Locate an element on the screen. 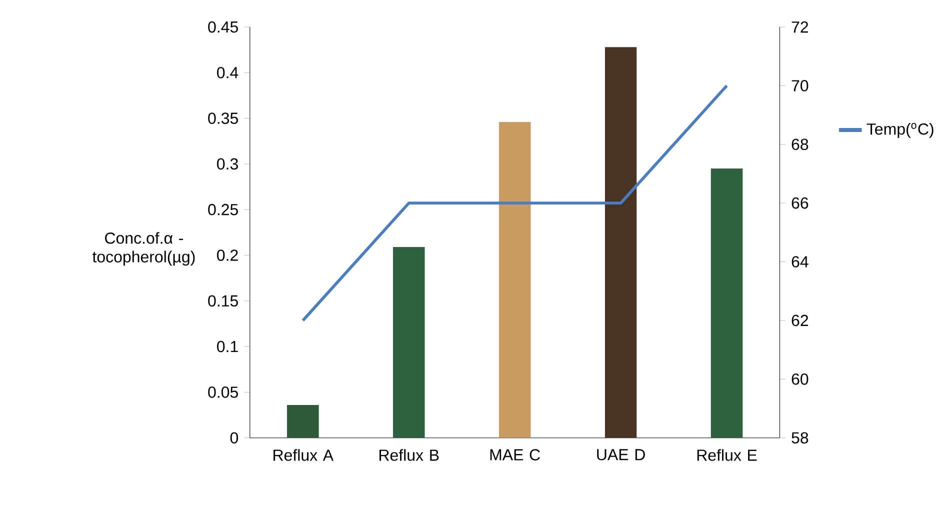 This screenshot has width=941, height=507. y2-tick-label: 72 is located at coordinates (800, 27).